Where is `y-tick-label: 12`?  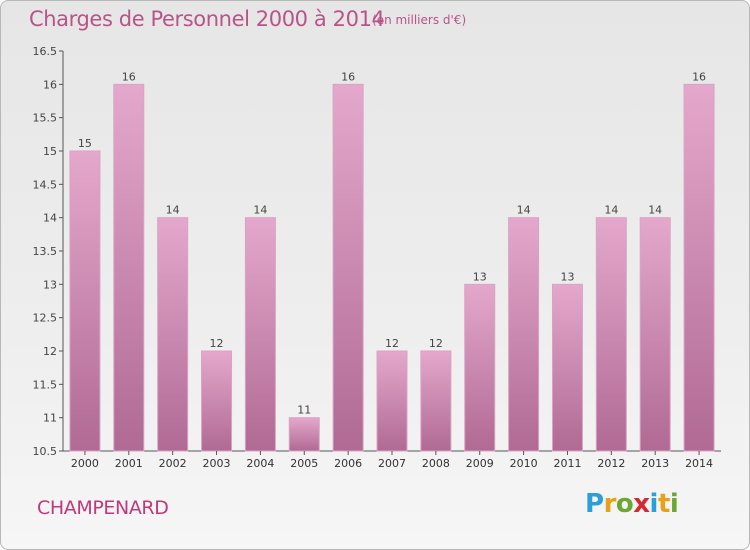
y-tick-label: 12 is located at coordinates (50, 351).